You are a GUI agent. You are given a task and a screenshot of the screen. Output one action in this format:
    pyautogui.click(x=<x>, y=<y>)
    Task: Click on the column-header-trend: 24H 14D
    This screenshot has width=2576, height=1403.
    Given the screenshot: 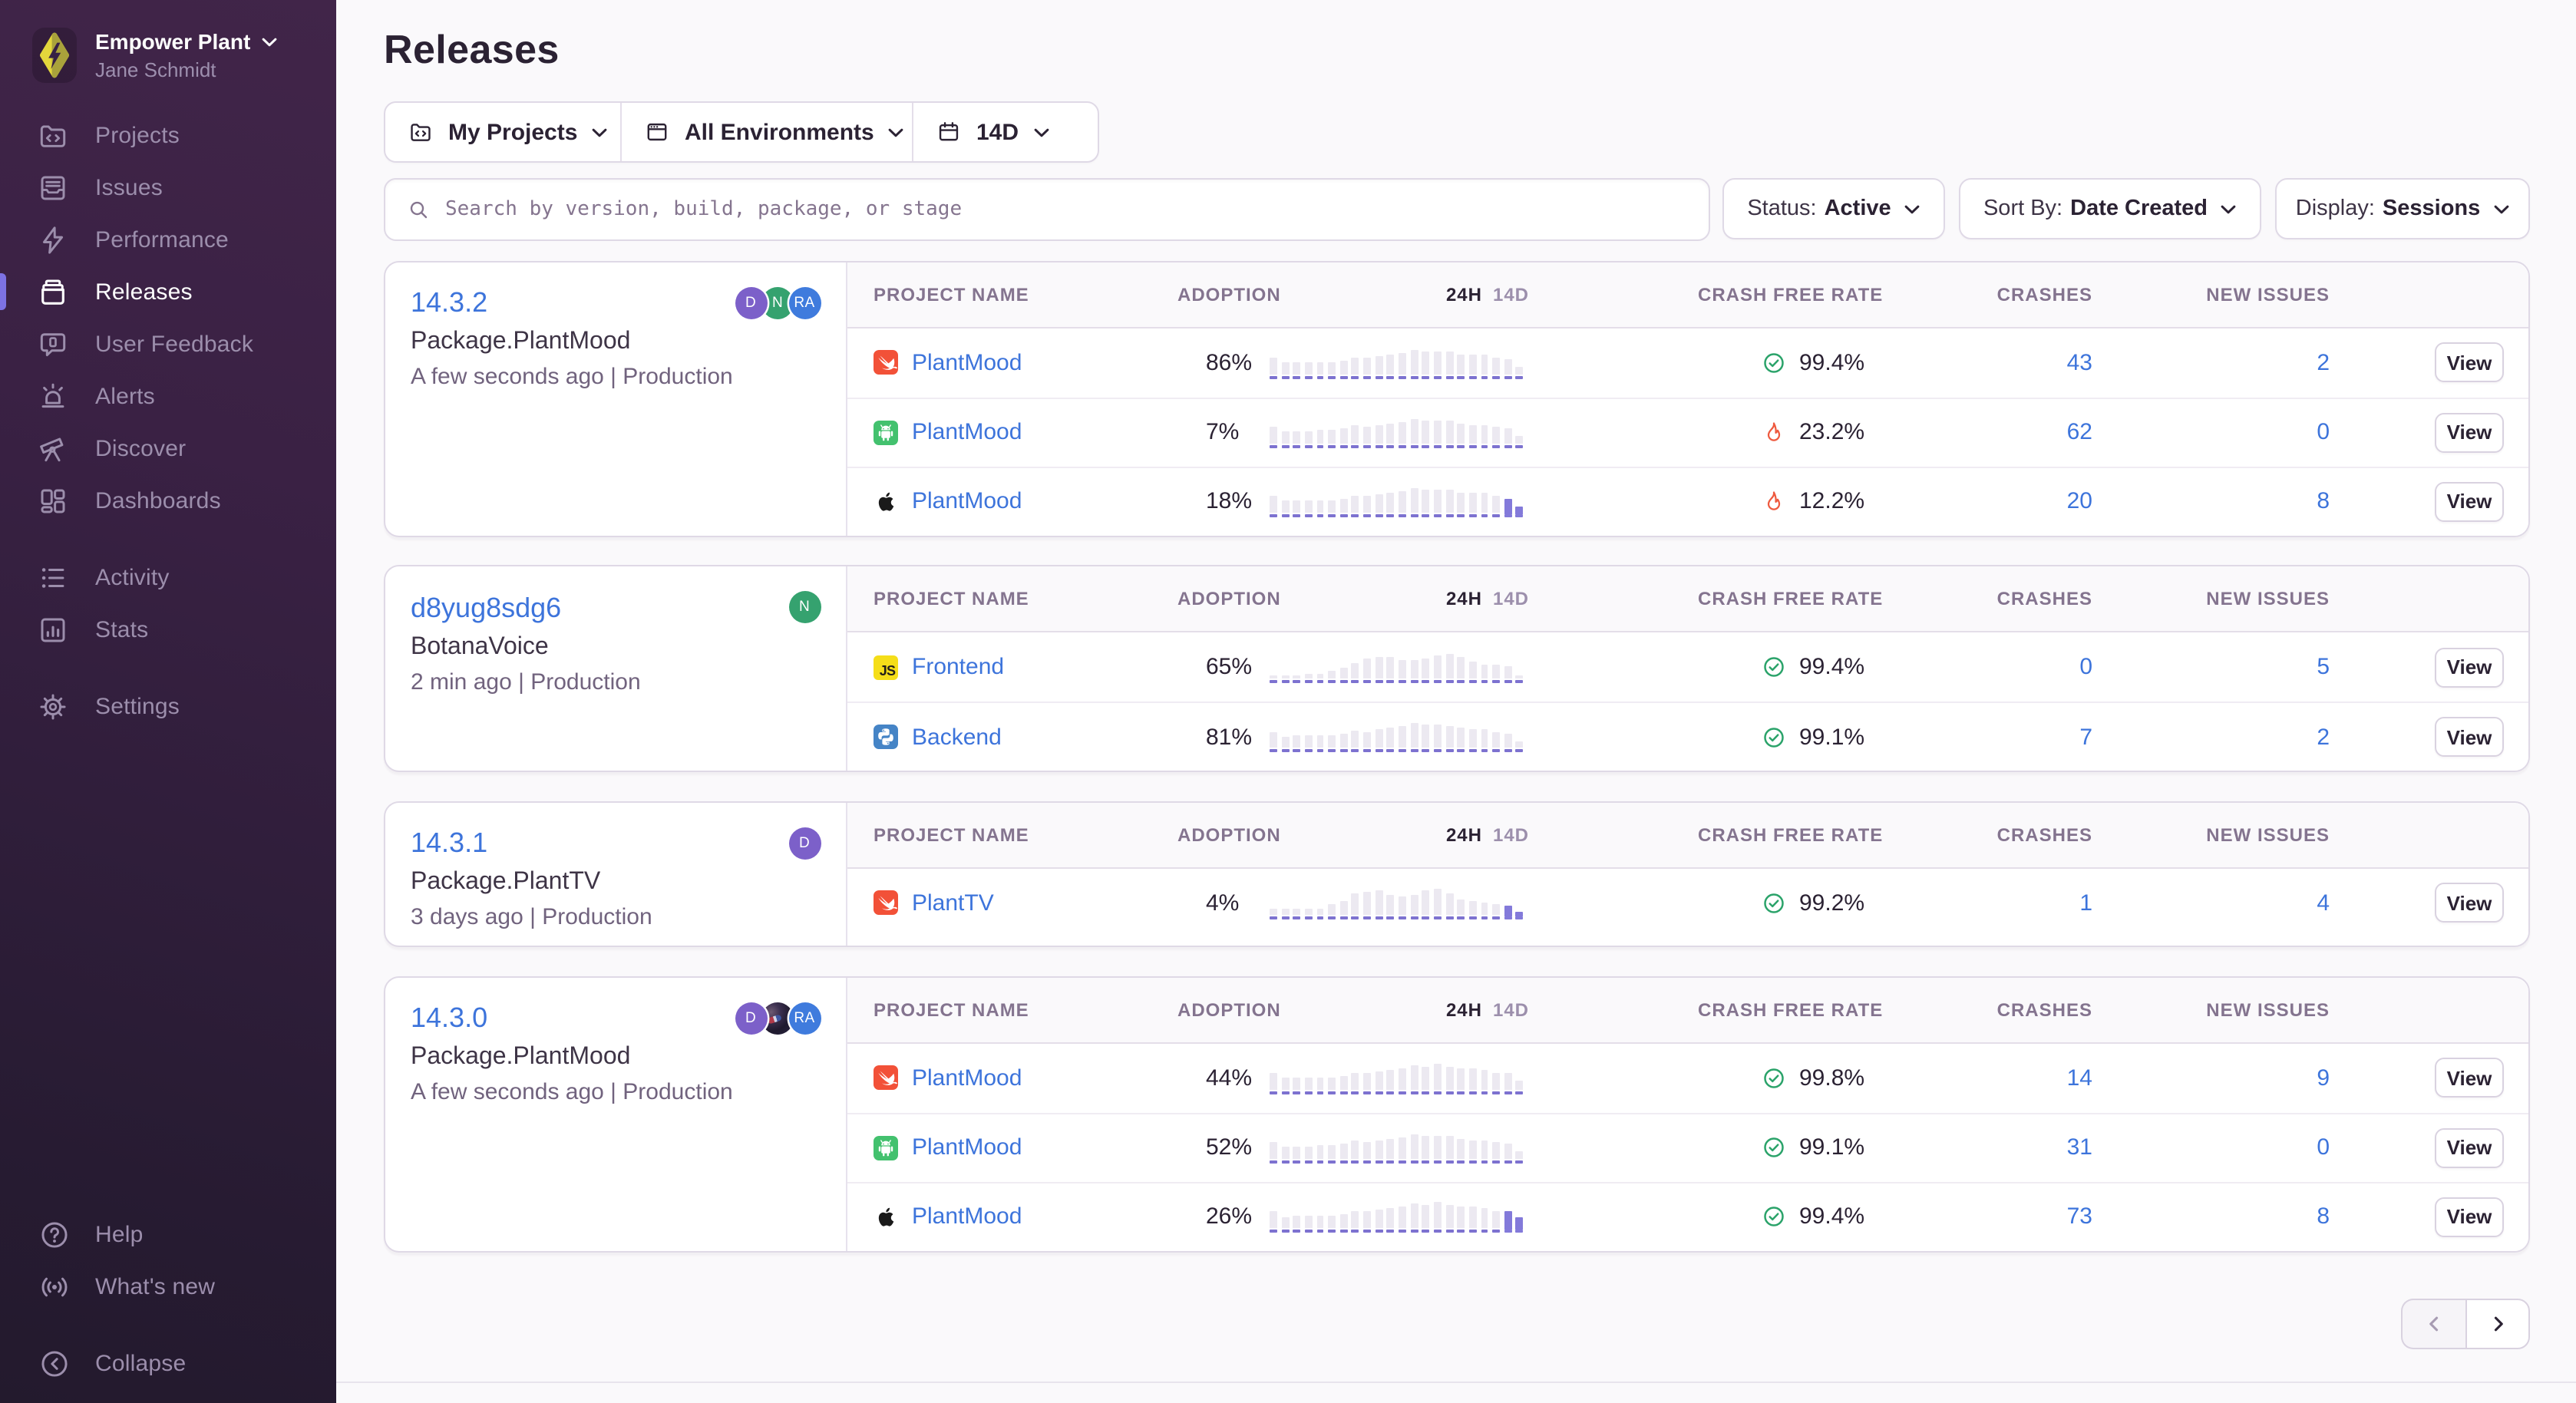 What is the action you would take?
    pyautogui.click(x=1487, y=834)
    